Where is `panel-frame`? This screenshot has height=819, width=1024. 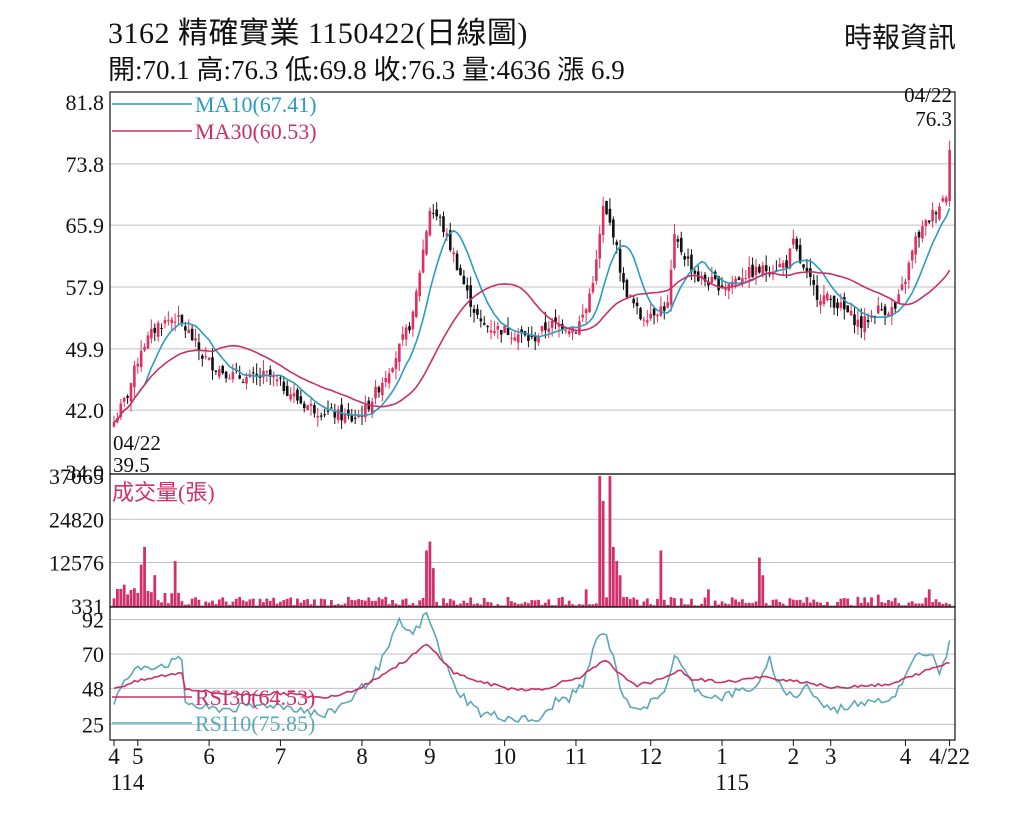
panel-frame is located at coordinates (532, 540).